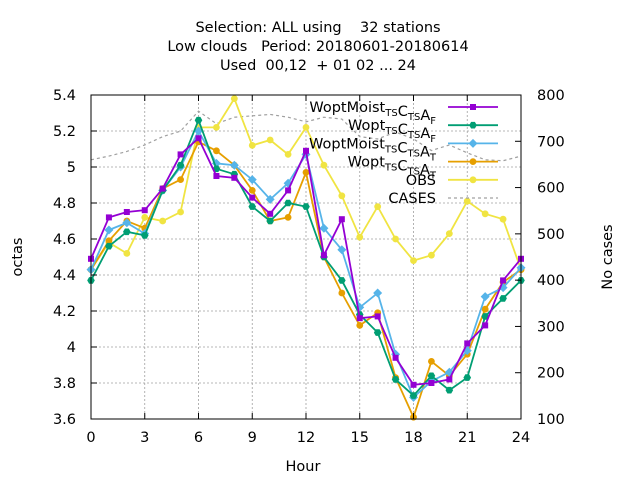 This screenshot has height=480, width=640. Describe the element at coordinates (402, 167) in the screenshot. I see `legend-text: C` at that location.